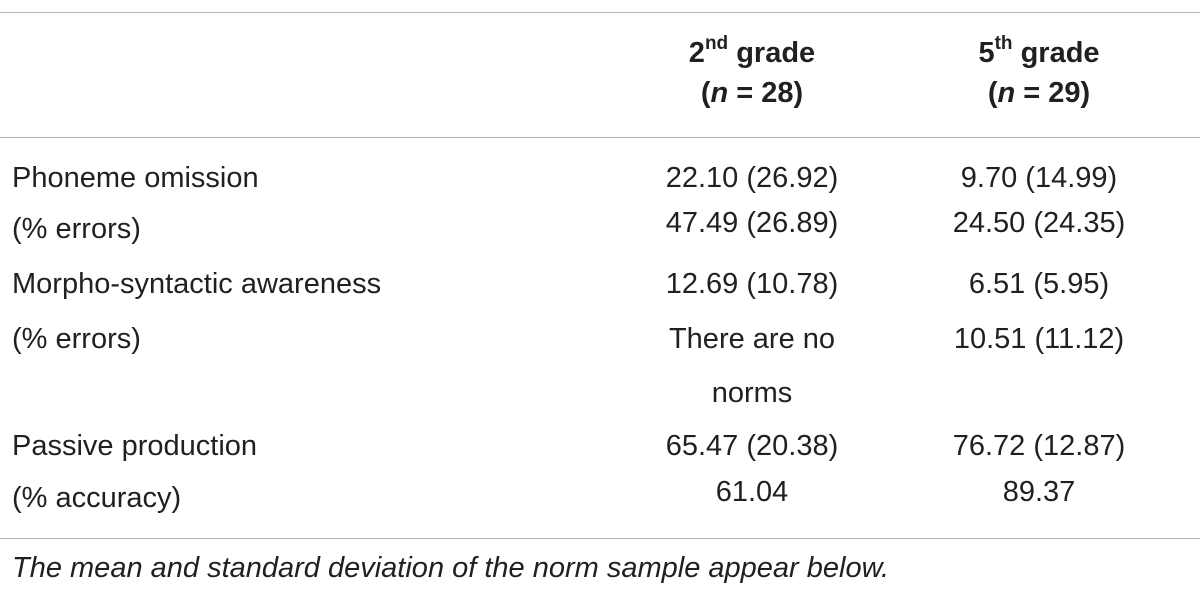 This screenshot has height=601, width=1200. I want to click on row-label: Phoneme omission, so click(135, 178).